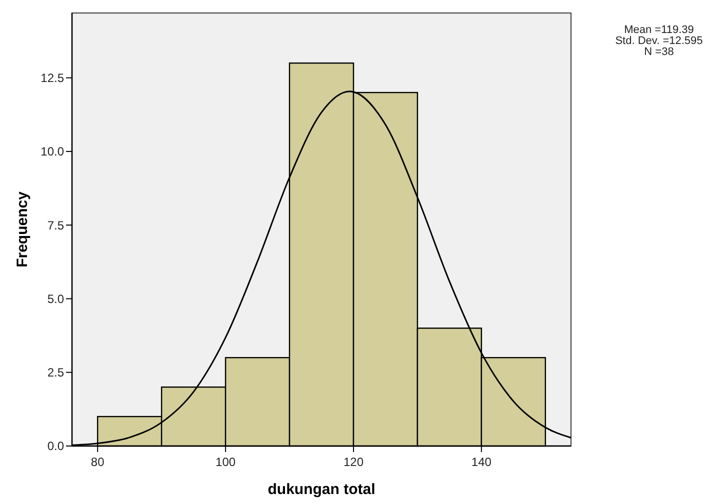 Image resolution: width=719 pixels, height=503 pixels. I want to click on x-tick-label: 80, so click(97, 462).